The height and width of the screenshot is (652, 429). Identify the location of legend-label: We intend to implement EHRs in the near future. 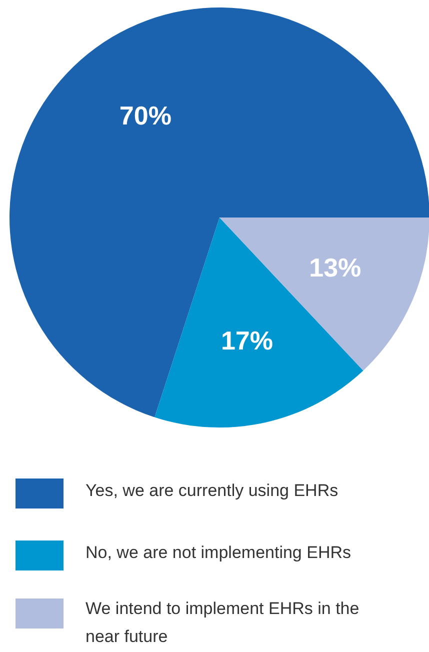
(223, 622).